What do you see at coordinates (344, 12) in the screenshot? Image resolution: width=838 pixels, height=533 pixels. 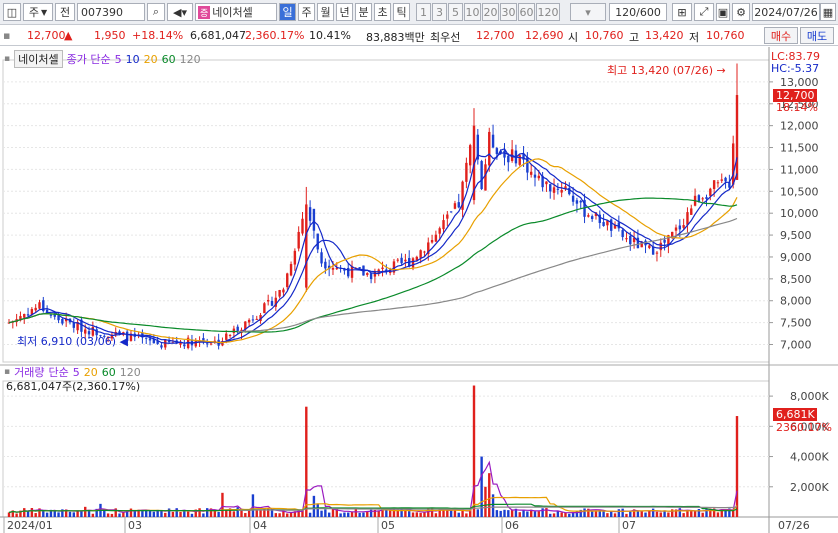 I see `period-tab-3: 년` at bounding box center [344, 12].